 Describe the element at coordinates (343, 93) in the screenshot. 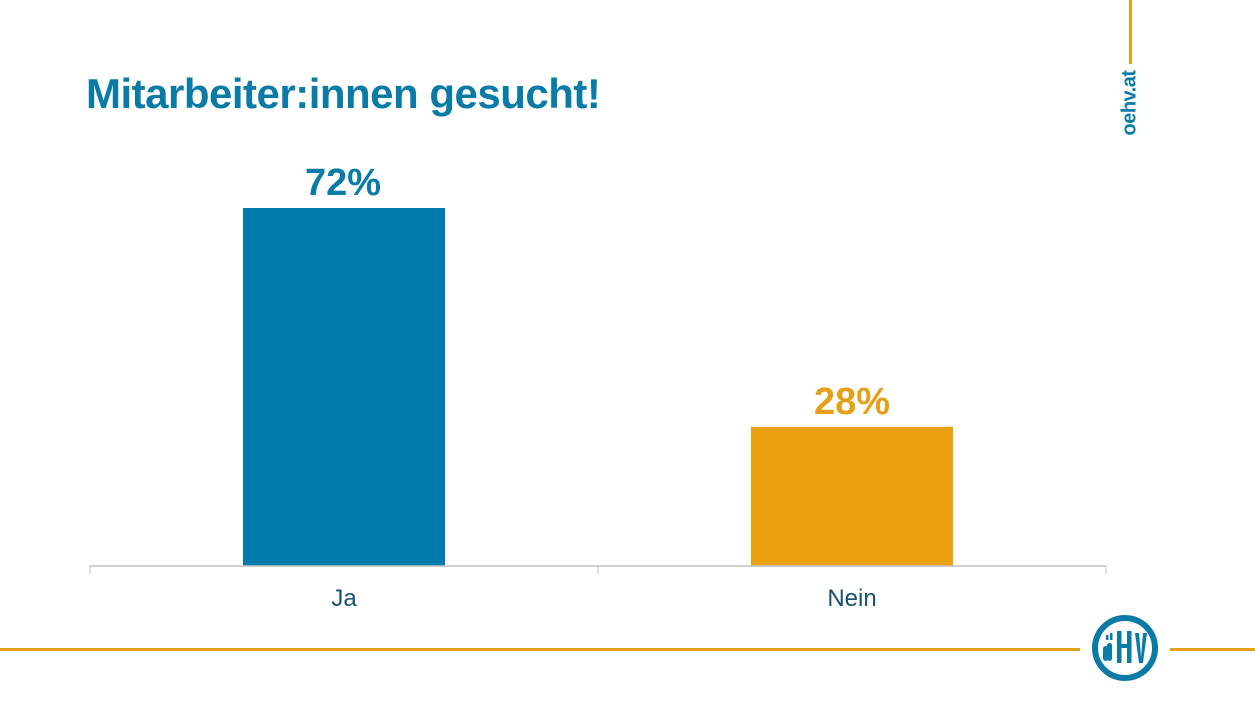

I see `page-title: Mitarbeiter:innen gesucht!` at that location.